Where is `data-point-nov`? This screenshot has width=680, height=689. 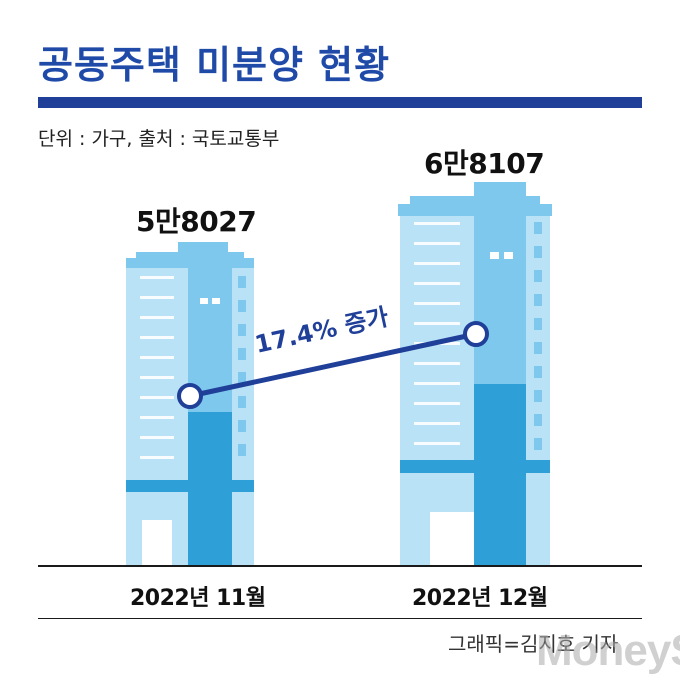 data-point-nov is located at coordinates (190, 396).